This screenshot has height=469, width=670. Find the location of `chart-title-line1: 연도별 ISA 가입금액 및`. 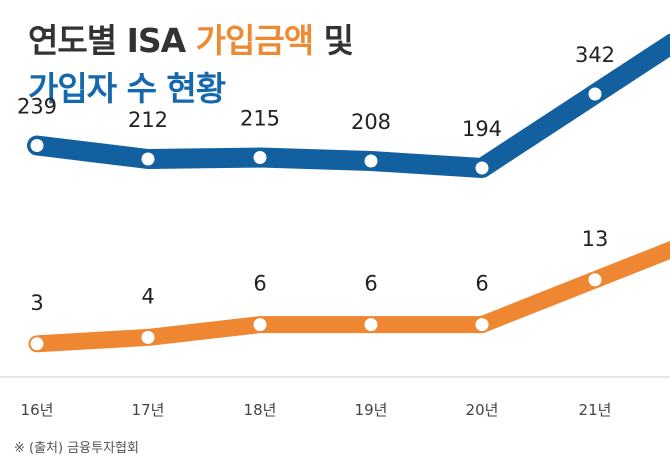

chart-title-line1: 연도별 ISA 가입금액 및 is located at coordinates (191, 38).